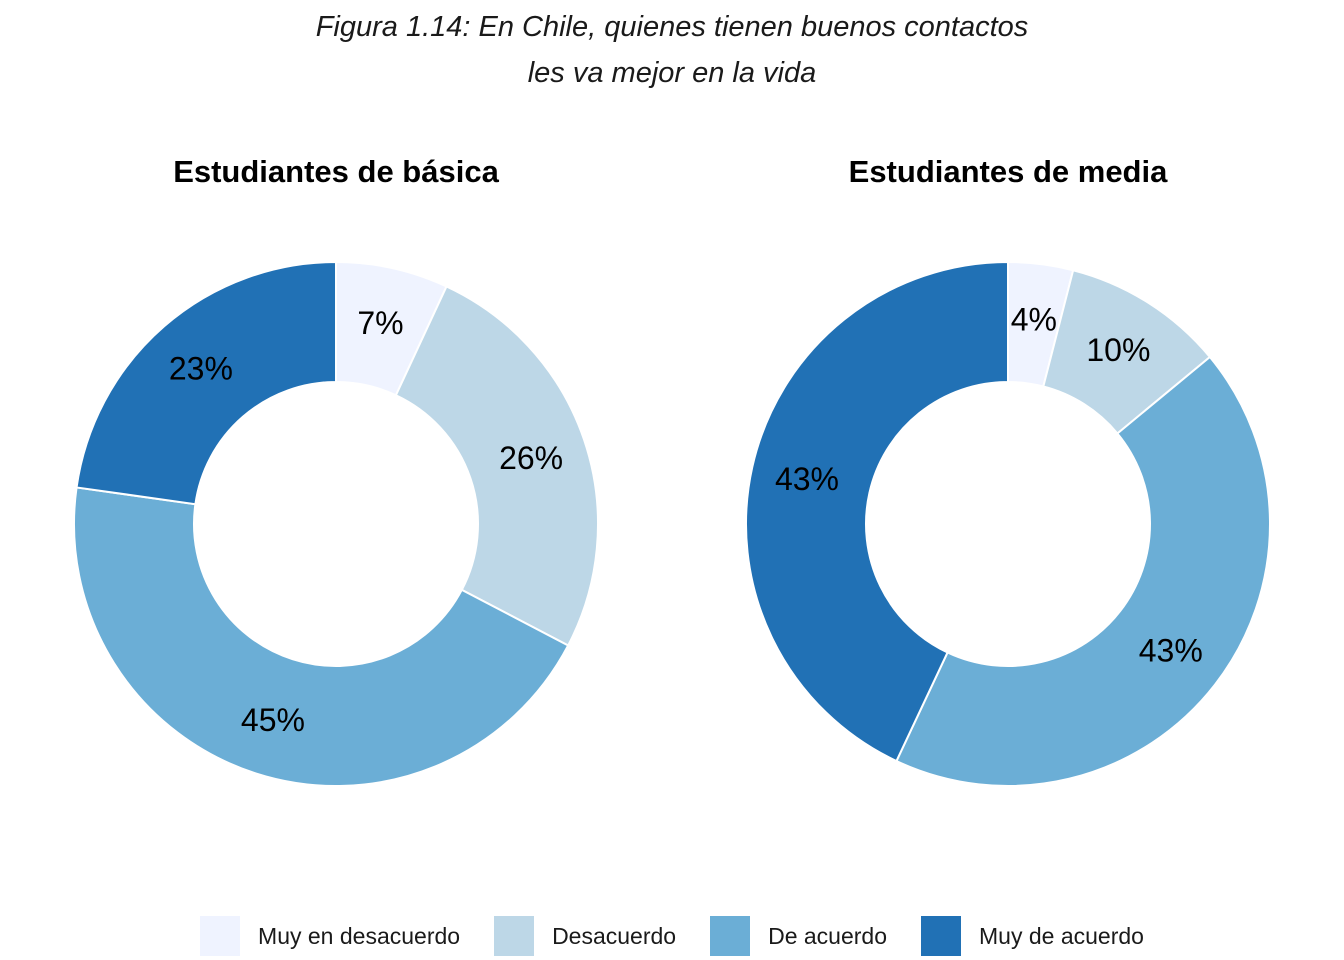 This screenshot has width=1344, height=960. Describe the element at coordinates (201, 369) in the screenshot. I see `slice-label-0-3: 23%` at that location.